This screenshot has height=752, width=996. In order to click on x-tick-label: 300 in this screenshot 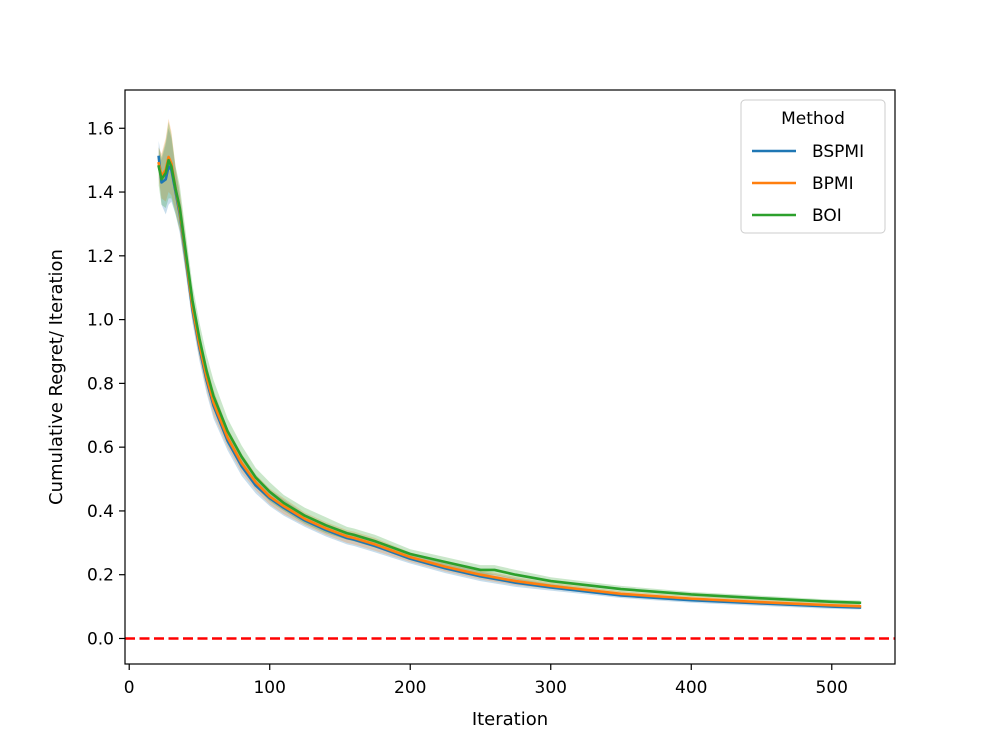, I will do `click(551, 688)`.